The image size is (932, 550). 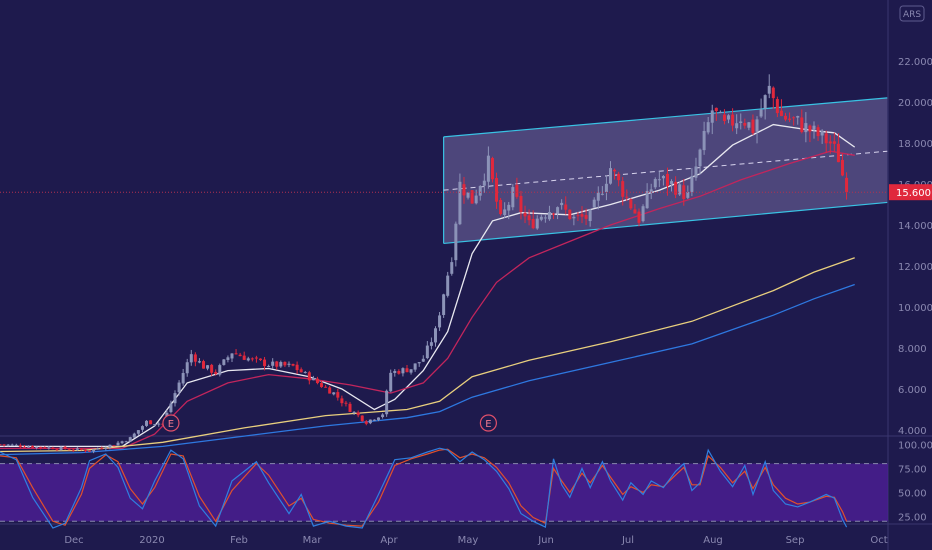 What do you see at coordinates (665, 171) in the screenshot?
I see `parallel-channel` at bounding box center [665, 171].